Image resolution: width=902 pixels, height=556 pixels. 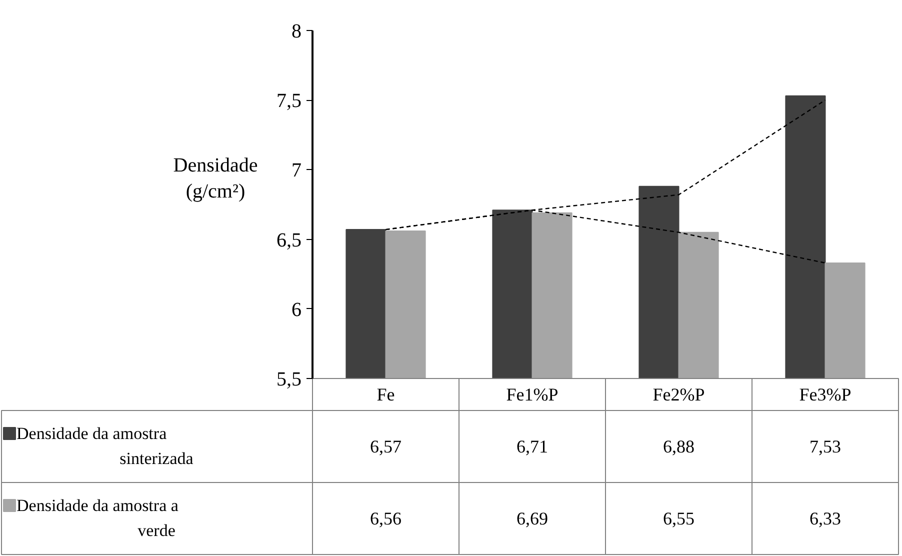 I want to click on y-axis-title: Densidade (g/cm²), so click(x=215, y=178).